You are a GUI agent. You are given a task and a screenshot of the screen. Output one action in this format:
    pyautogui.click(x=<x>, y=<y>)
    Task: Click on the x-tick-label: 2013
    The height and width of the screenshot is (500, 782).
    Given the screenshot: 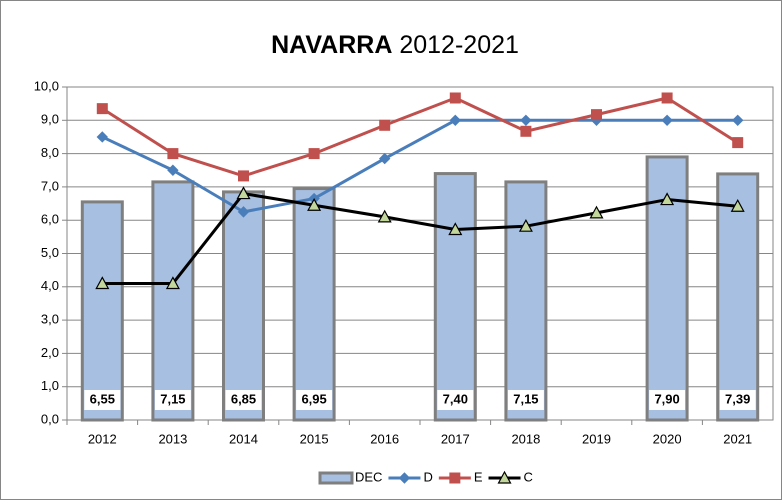 What is the action you would take?
    pyautogui.click(x=172, y=438)
    